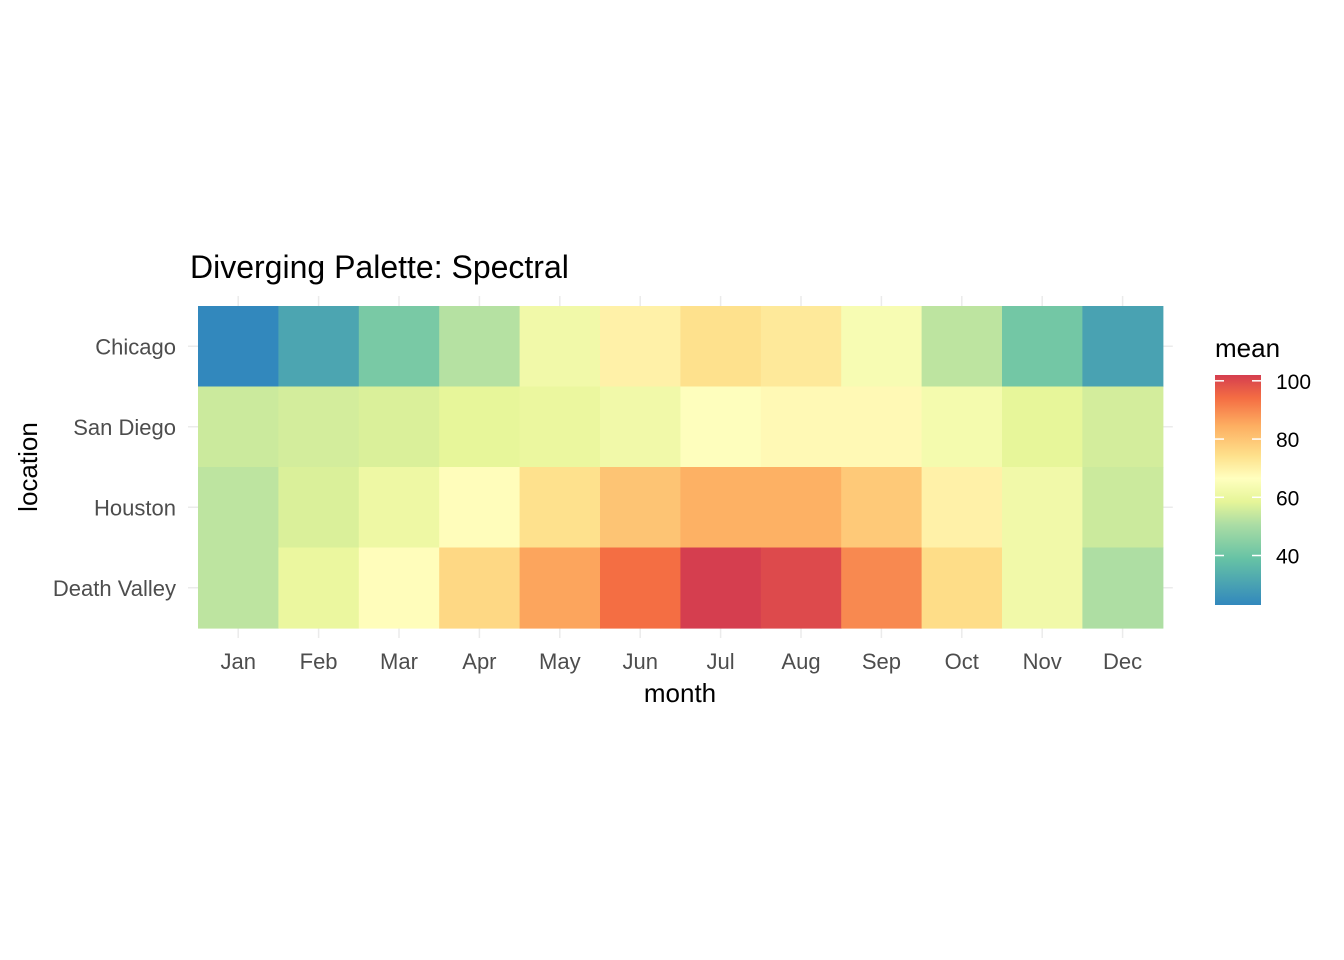 Image resolution: width=1344 pixels, height=960 pixels. I want to click on legend-tick-label-40: 40, so click(1287, 557).